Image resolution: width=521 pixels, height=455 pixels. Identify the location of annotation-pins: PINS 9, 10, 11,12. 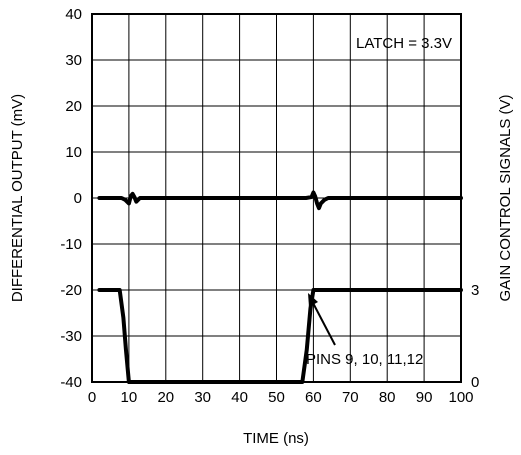
(364, 359).